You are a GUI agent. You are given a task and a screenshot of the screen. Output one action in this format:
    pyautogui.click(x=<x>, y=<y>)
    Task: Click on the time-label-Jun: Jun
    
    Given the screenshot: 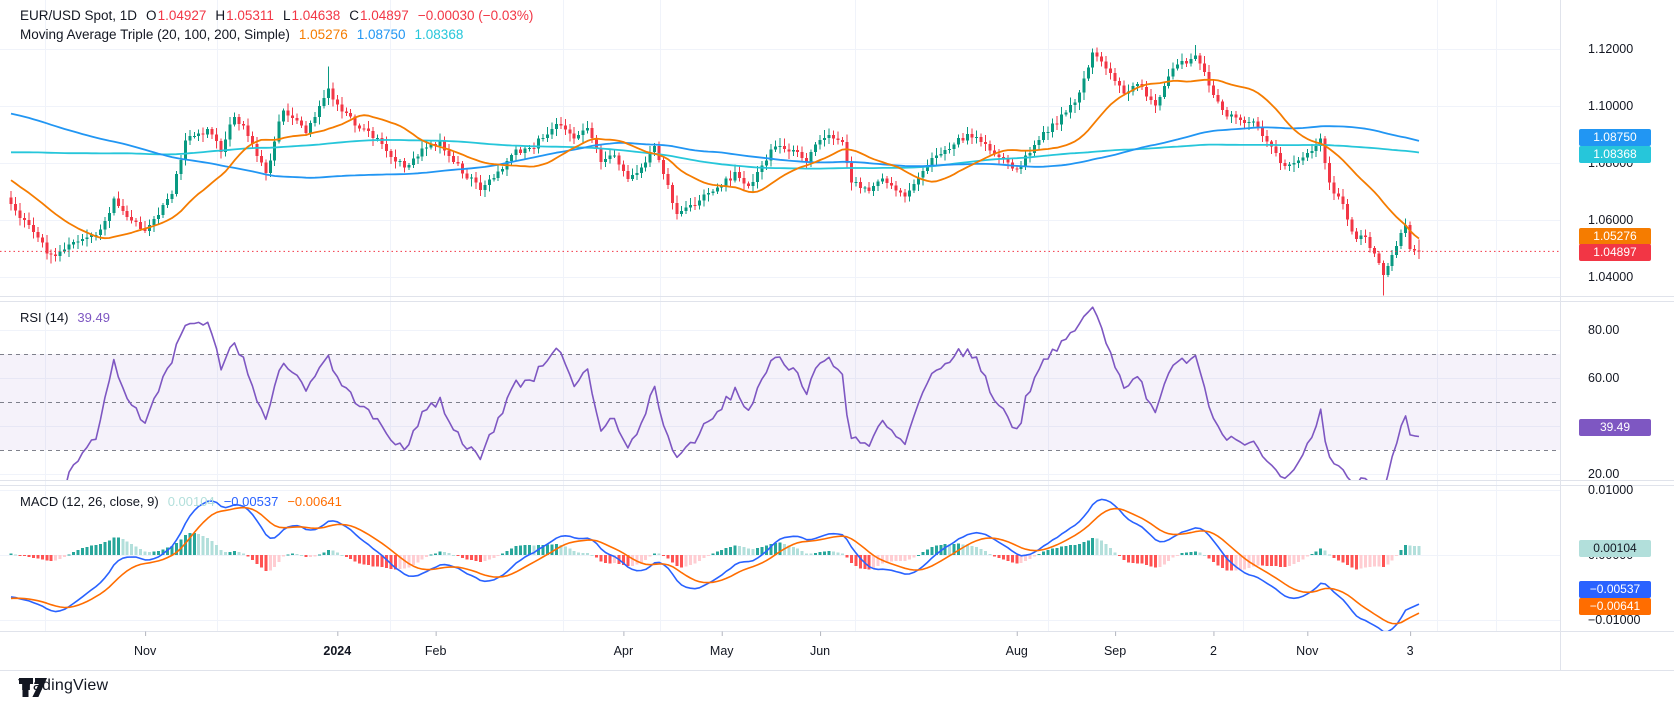 What is the action you would take?
    pyautogui.click(x=820, y=651)
    